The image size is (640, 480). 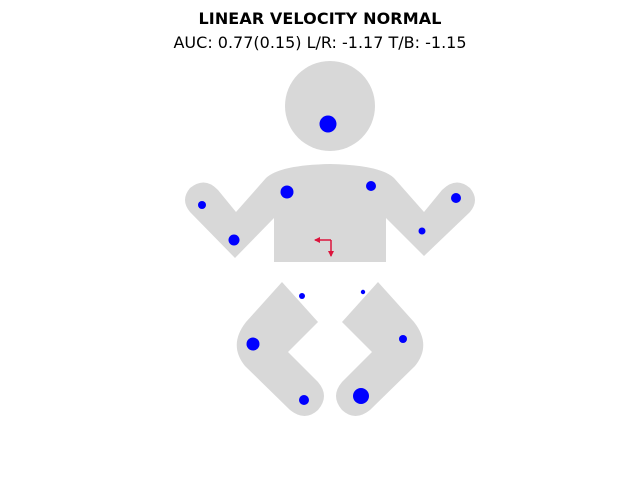 I want to click on point-torso-right, so click(x=371, y=186).